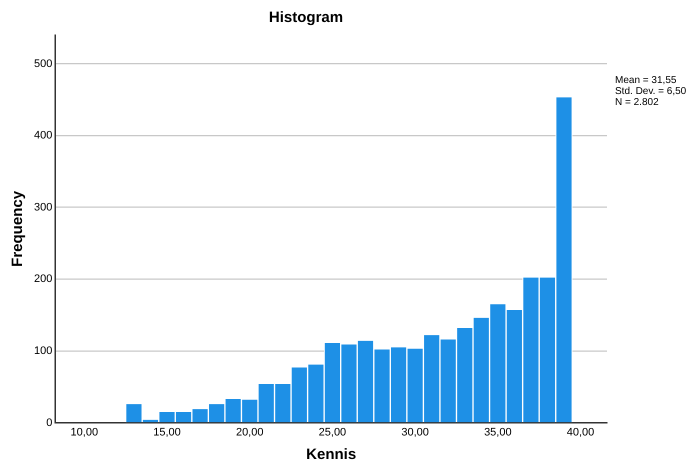 Image resolution: width=697 pixels, height=473 pixels. I want to click on y-tick-label: 300, so click(43, 207).